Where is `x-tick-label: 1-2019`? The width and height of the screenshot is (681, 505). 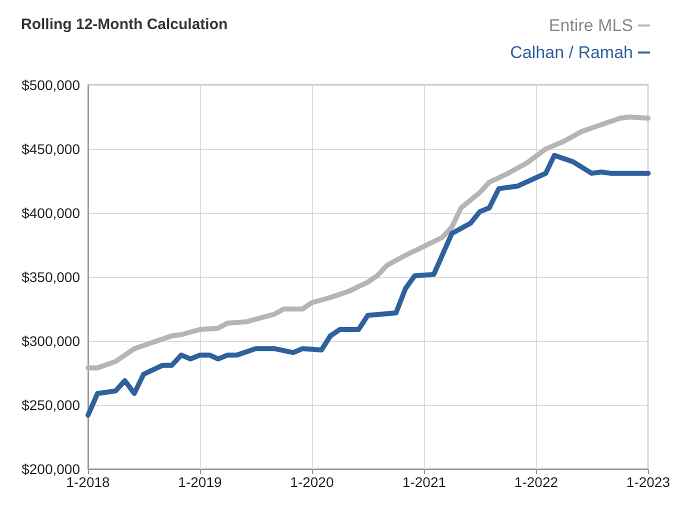
x-tick-label: 1-2019 is located at coordinates (200, 482).